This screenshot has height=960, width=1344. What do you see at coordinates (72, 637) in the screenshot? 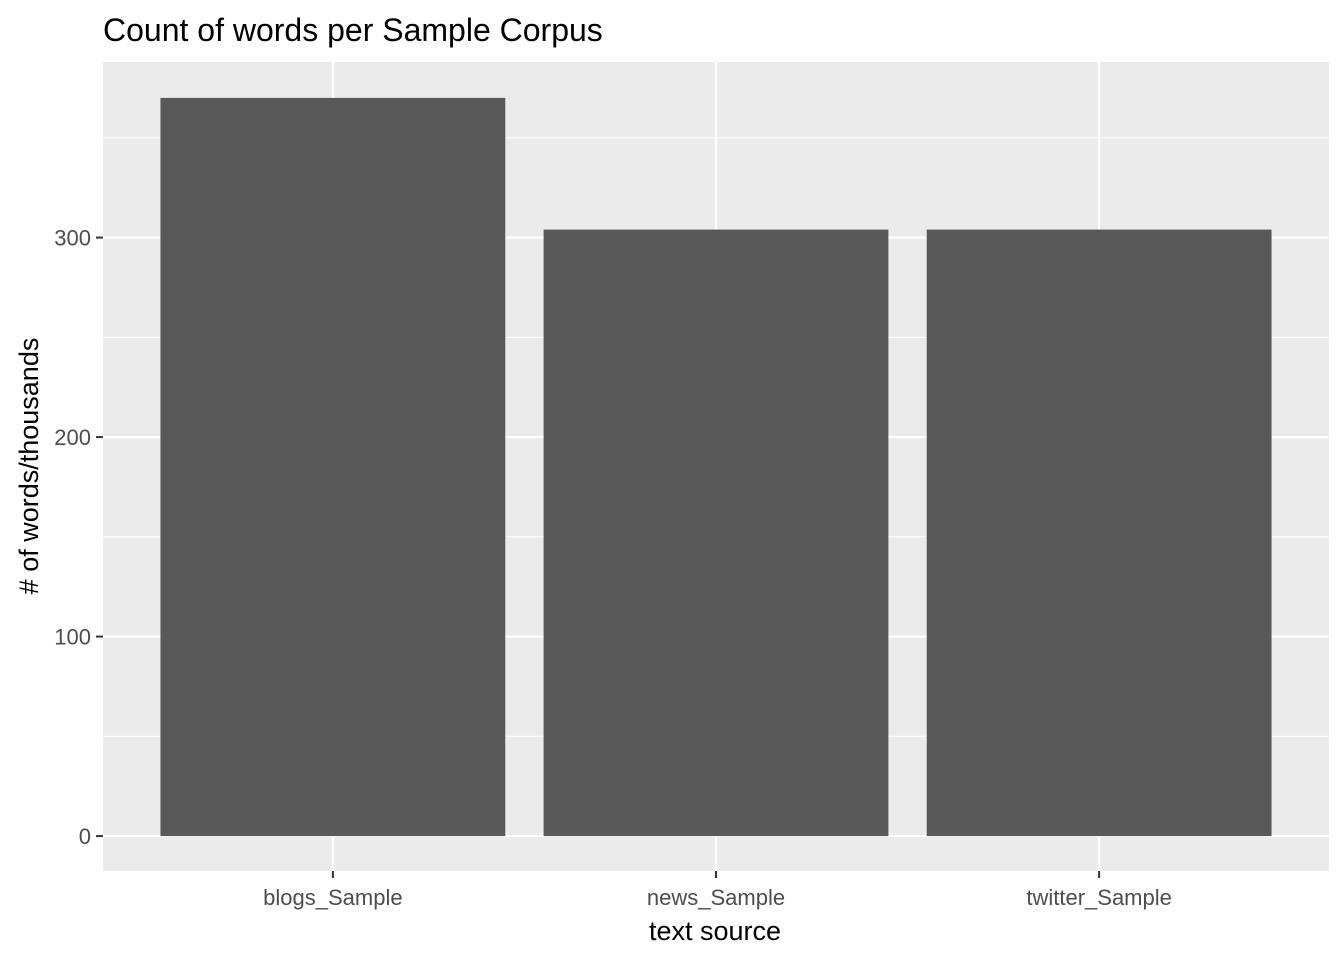
I see `y-tick-label: 100` at bounding box center [72, 637].